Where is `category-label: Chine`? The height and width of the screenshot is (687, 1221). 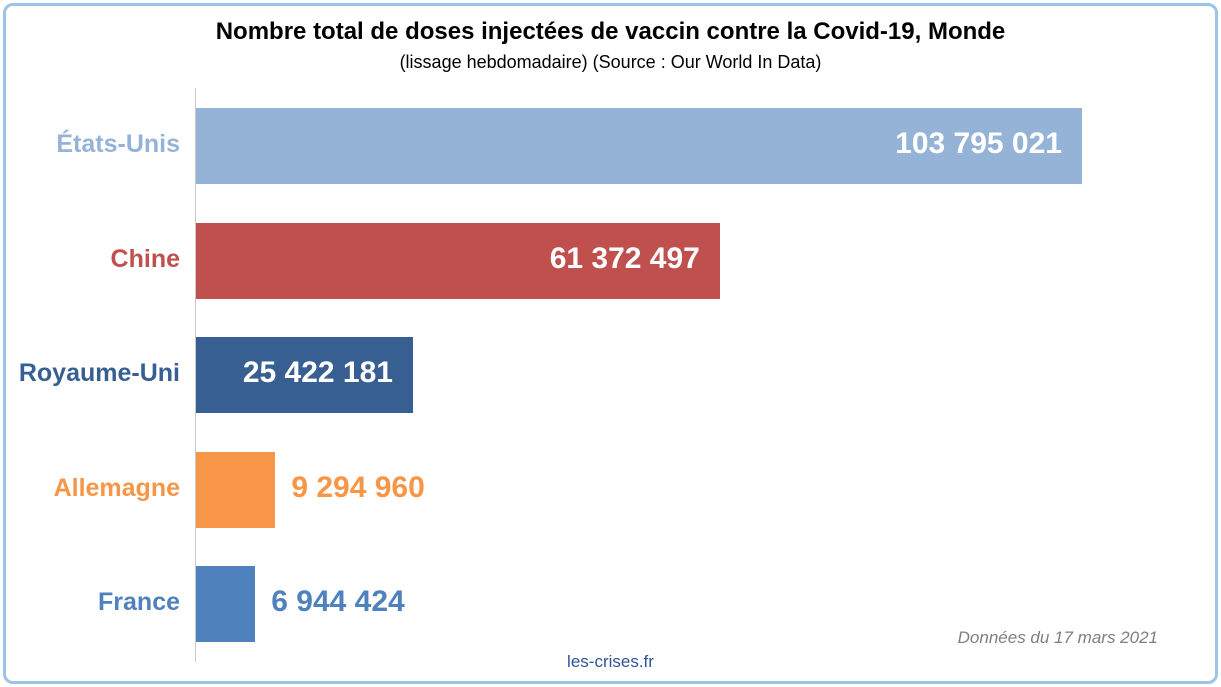
category-label: Chine is located at coordinates (145, 258).